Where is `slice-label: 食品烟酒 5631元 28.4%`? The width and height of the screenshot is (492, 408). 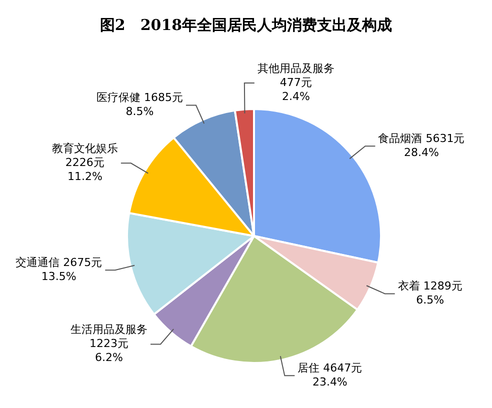 slice-label: 食品烟酒 5631元 28.4% is located at coordinates (421, 145).